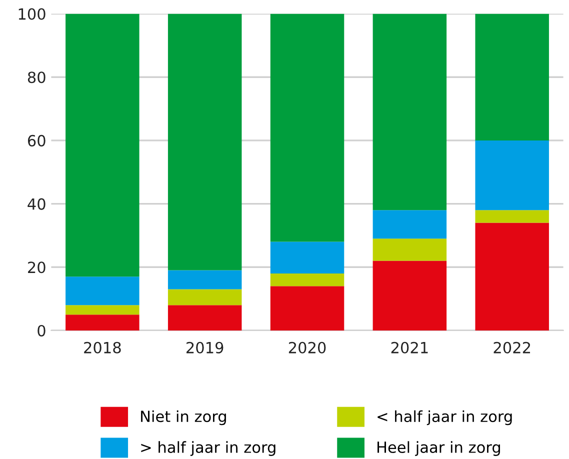  I want to click on legend-label: Niet in zorg, so click(183, 418).